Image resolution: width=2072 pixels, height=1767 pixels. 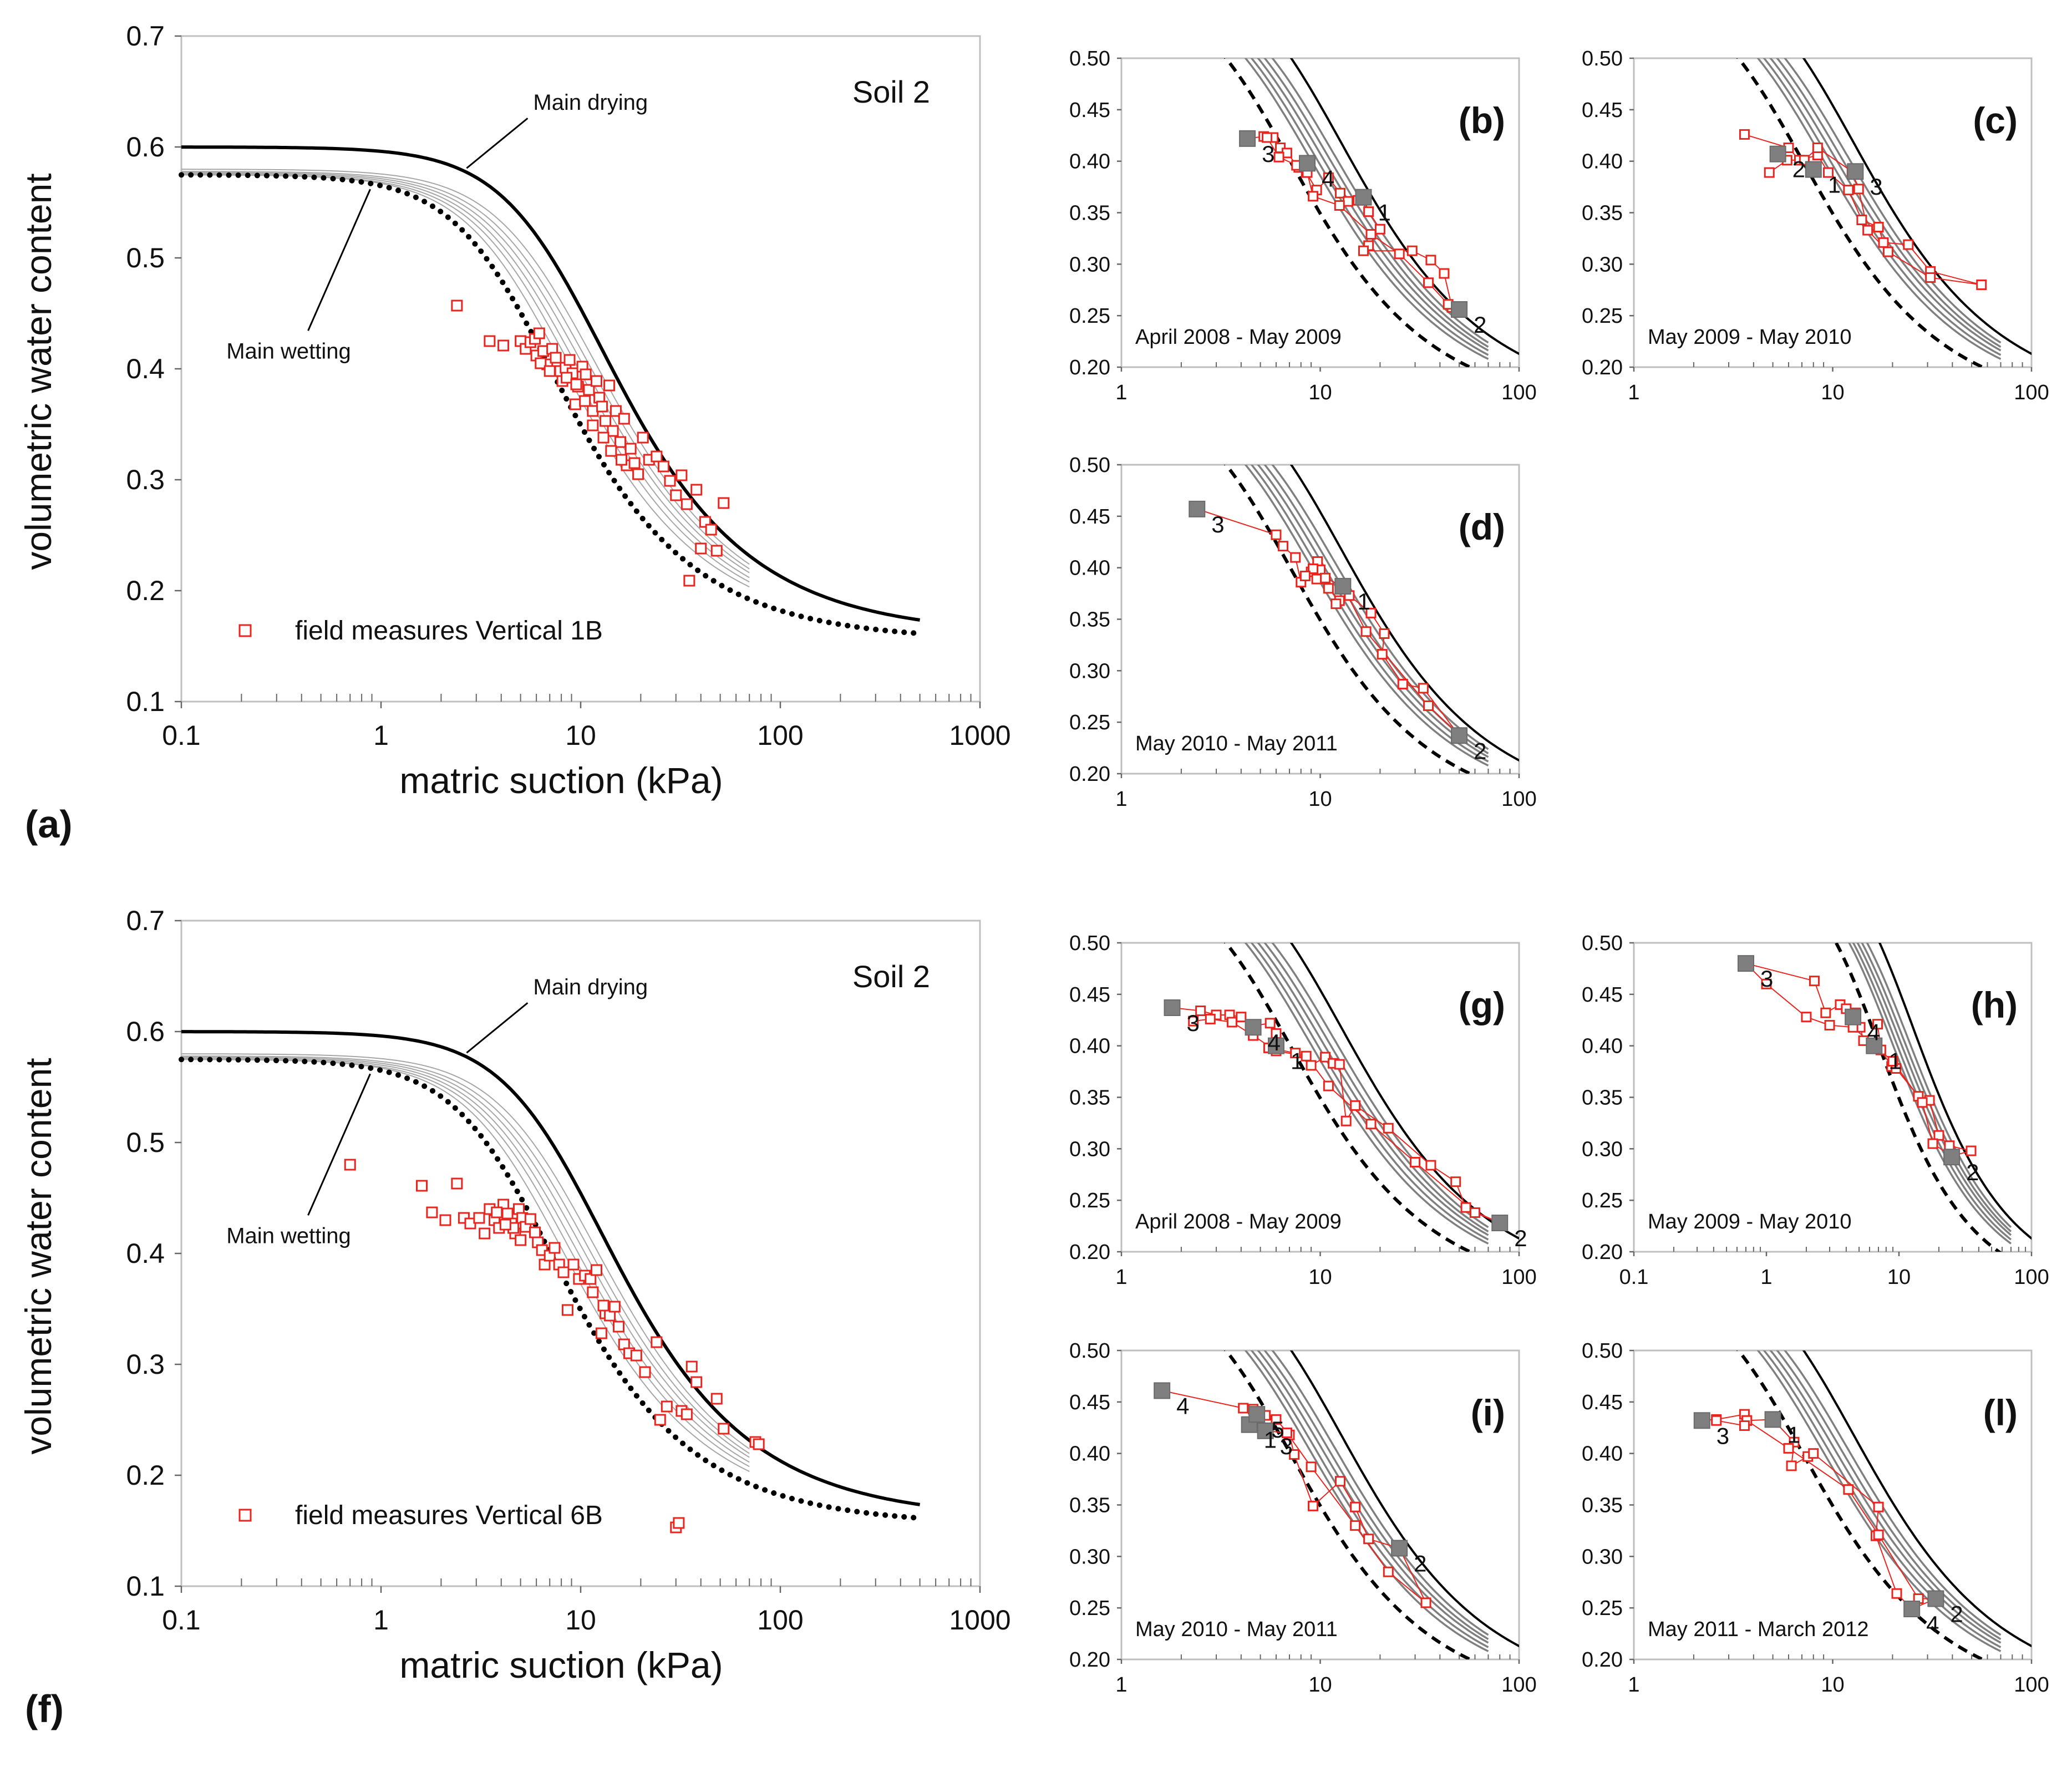 I want to click on y-tick-label: 0.1, so click(x=145, y=1586).